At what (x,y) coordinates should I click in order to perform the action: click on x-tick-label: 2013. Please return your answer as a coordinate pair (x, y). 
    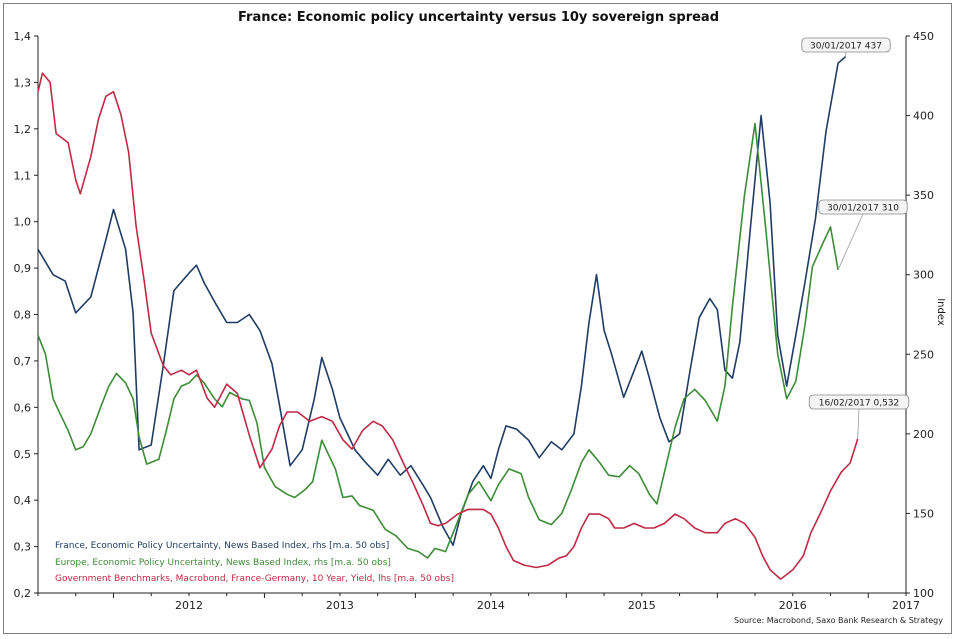
    Looking at the image, I should click on (340, 605).